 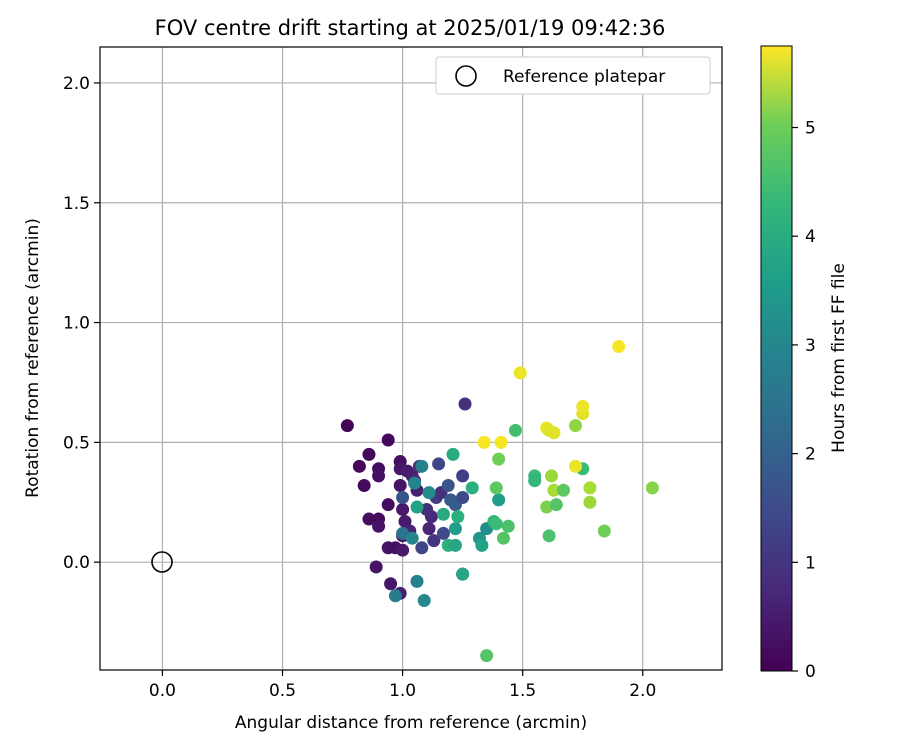 I want to click on legend-label: Reference platepar, so click(x=584, y=77).